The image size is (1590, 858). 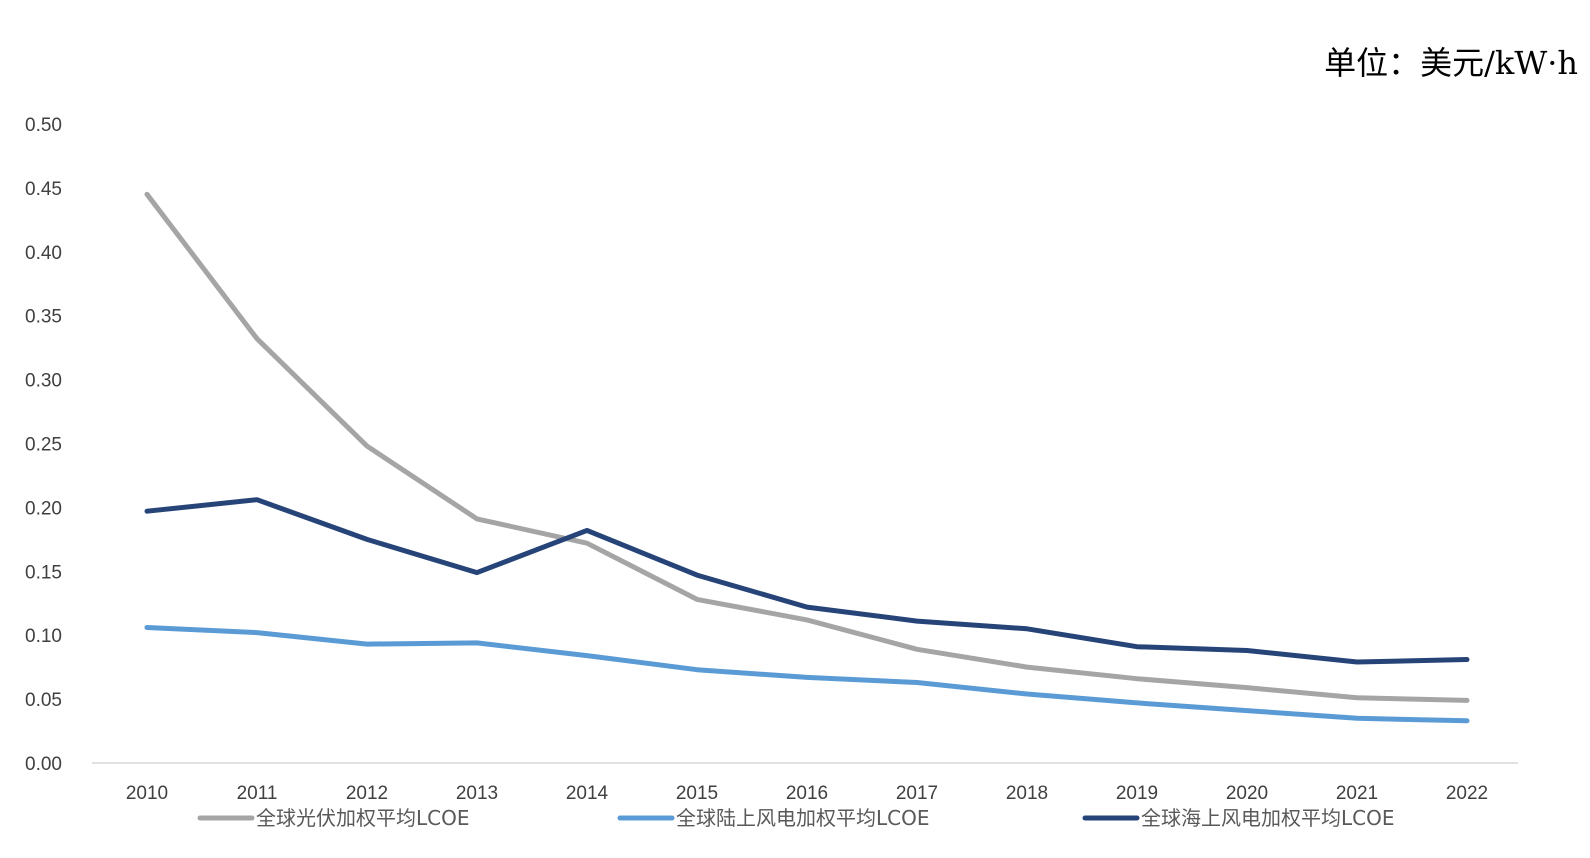 I want to click on x-tick-label: 2021, so click(x=1357, y=793).